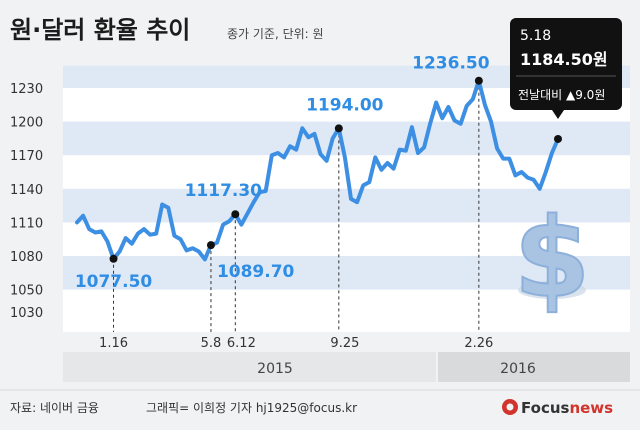  I want to click on y-tick-label: 1230, so click(26, 89).